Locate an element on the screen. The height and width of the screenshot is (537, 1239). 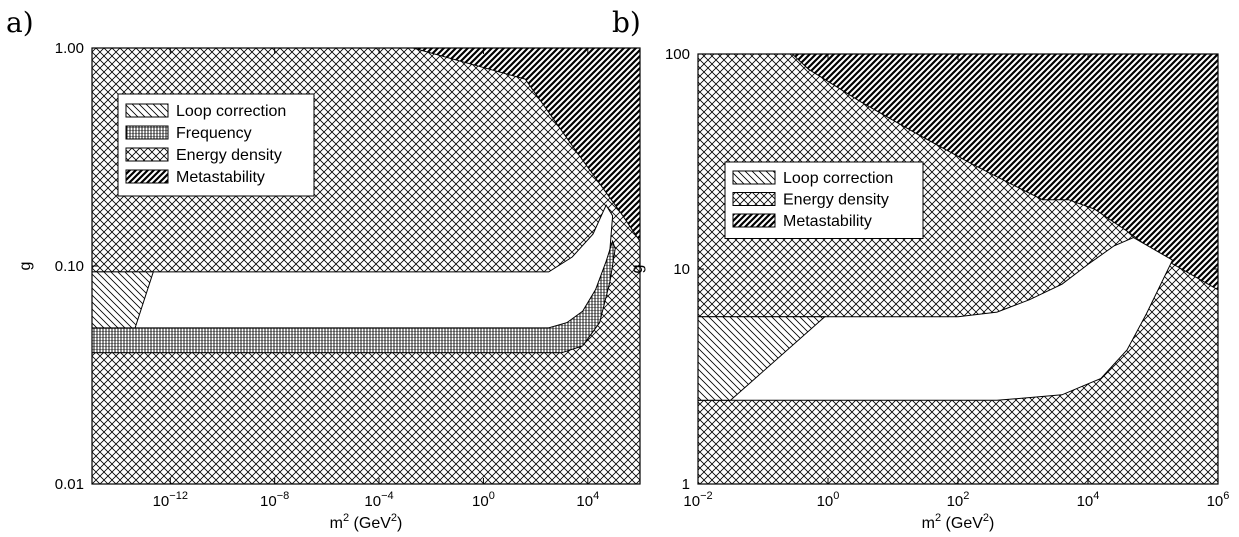
panel-label: a) is located at coordinates (20, 22).